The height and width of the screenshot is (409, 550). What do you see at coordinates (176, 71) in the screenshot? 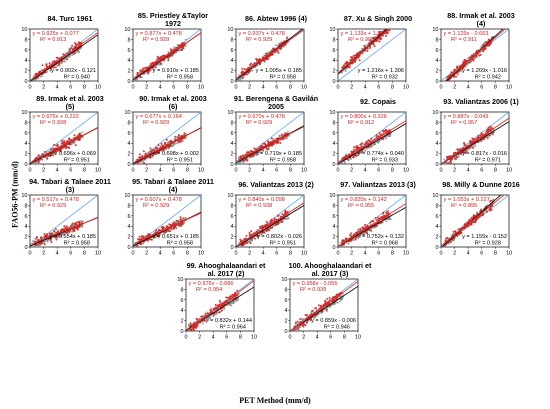
I see `black-fit-equation: y = 0.910x + 0.185` at bounding box center [176, 71].